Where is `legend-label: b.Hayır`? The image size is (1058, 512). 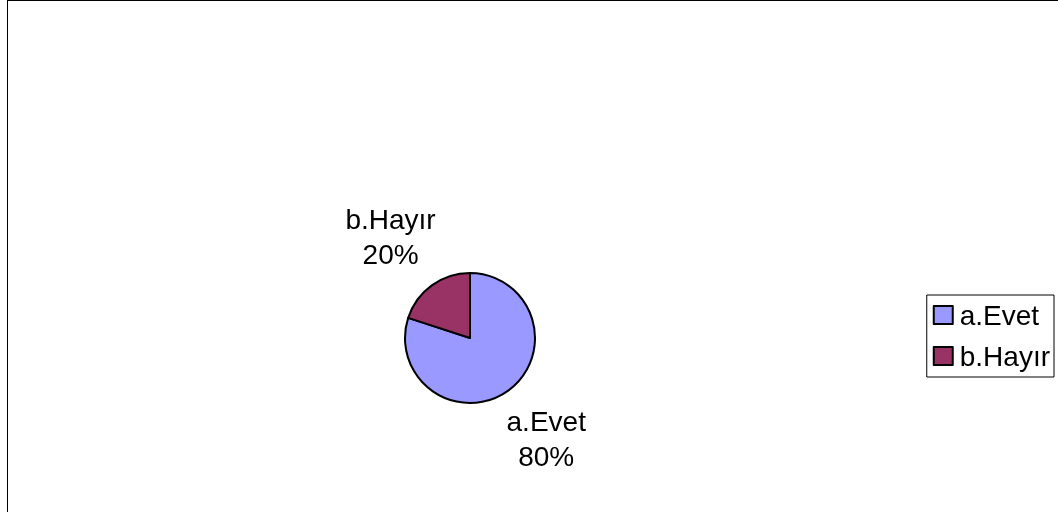
legend-label: b.Hayır is located at coordinates (1004, 356).